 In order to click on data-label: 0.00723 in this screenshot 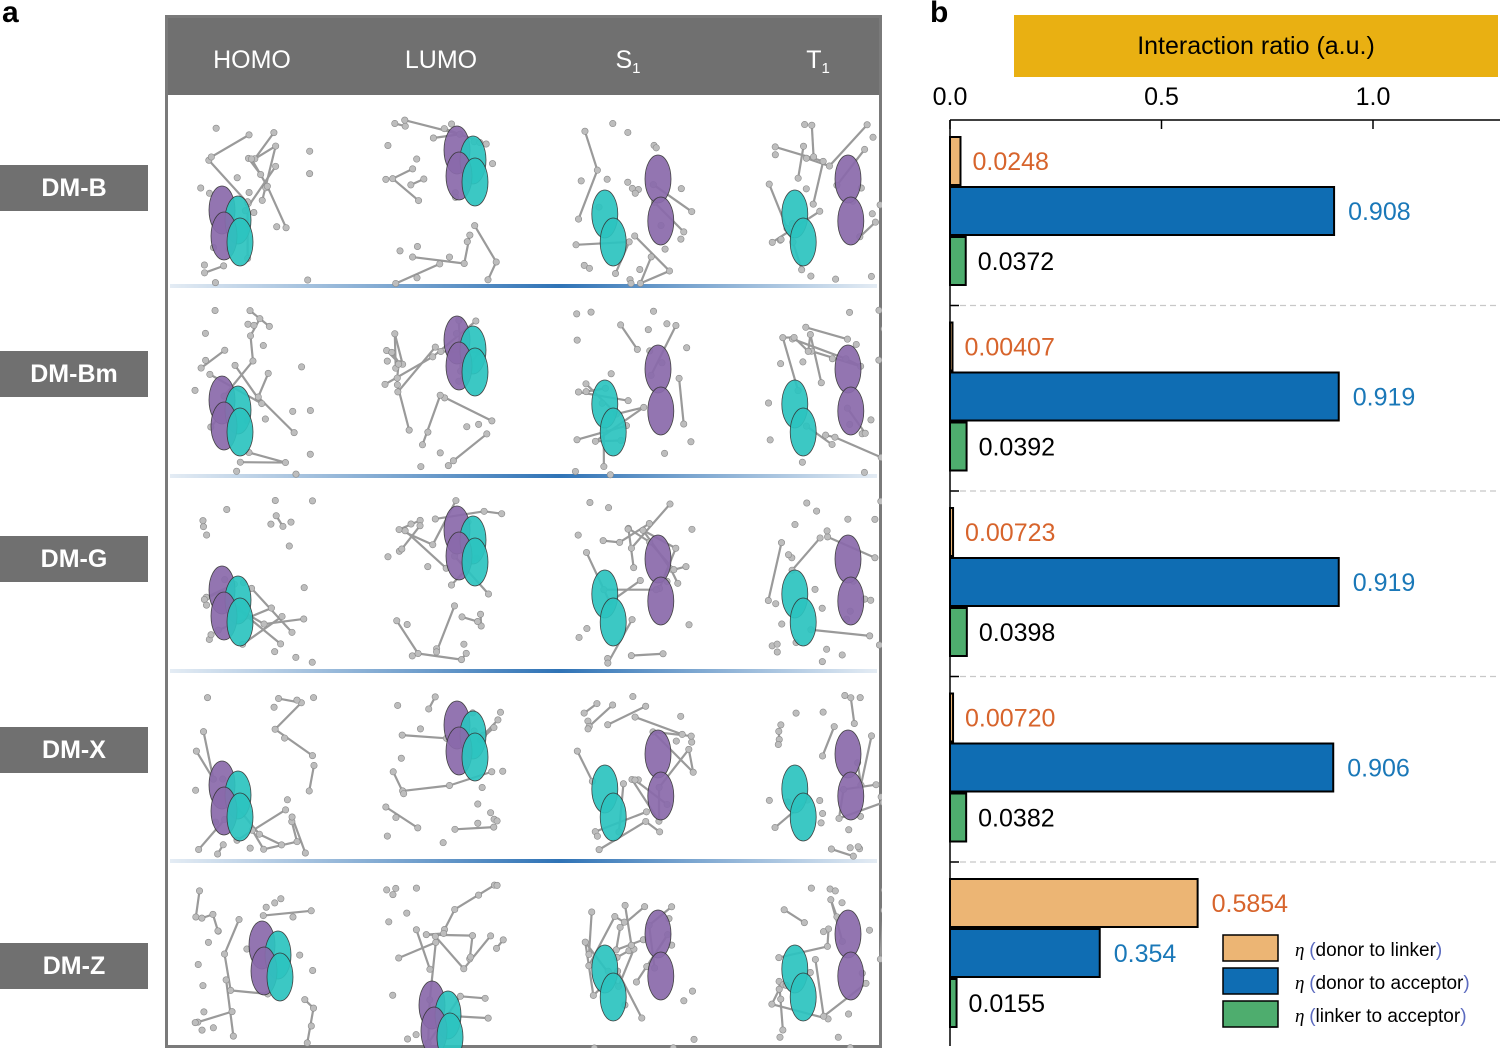, I will do `click(1010, 533)`.